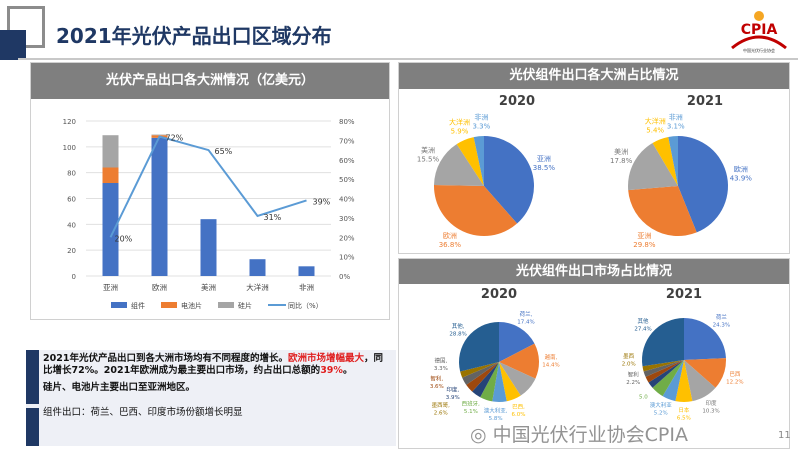 The image size is (800, 449). Describe the element at coordinates (74, 277) in the screenshot. I see `y-tick-label: 0` at that location.